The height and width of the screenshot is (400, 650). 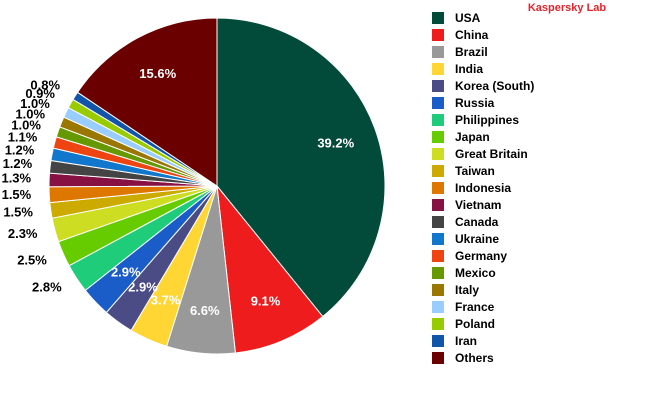 What do you see at coordinates (467, 290) in the screenshot?
I see `legend-label: Italy` at bounding box center [467, 290].